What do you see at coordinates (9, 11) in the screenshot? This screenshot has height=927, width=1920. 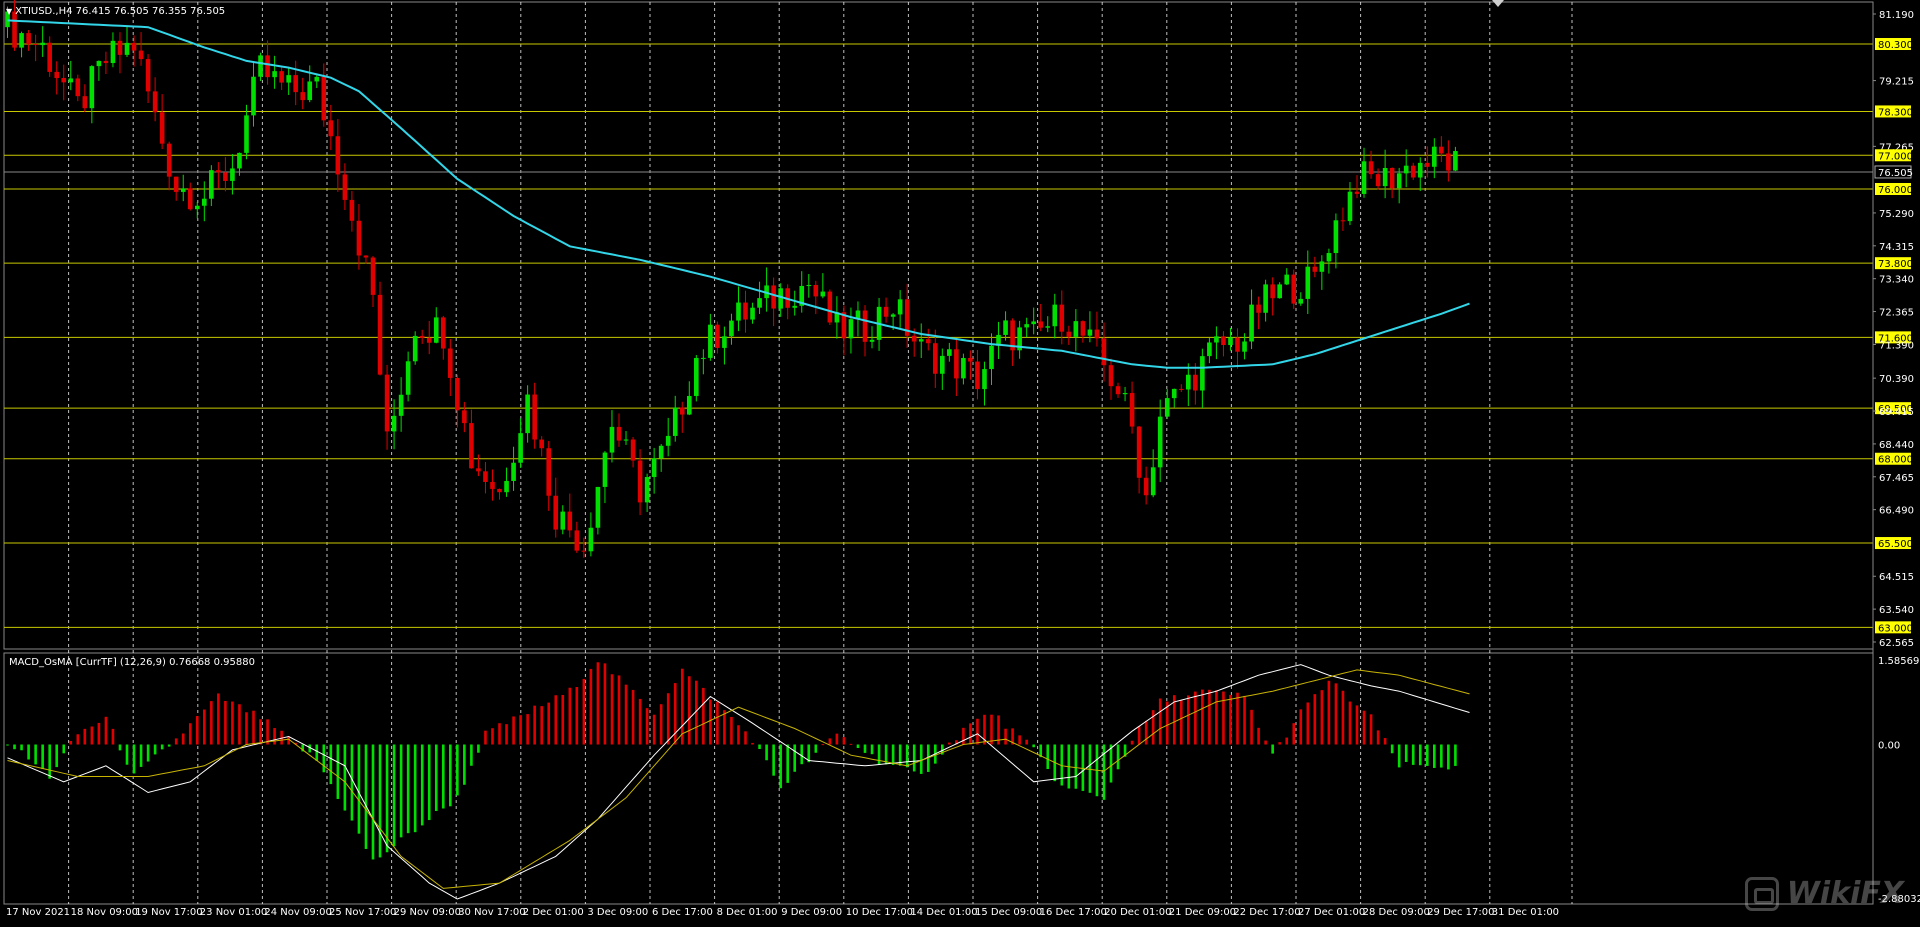 I see `triangle-down-icon: ▼` at bounding box center [9, 11].